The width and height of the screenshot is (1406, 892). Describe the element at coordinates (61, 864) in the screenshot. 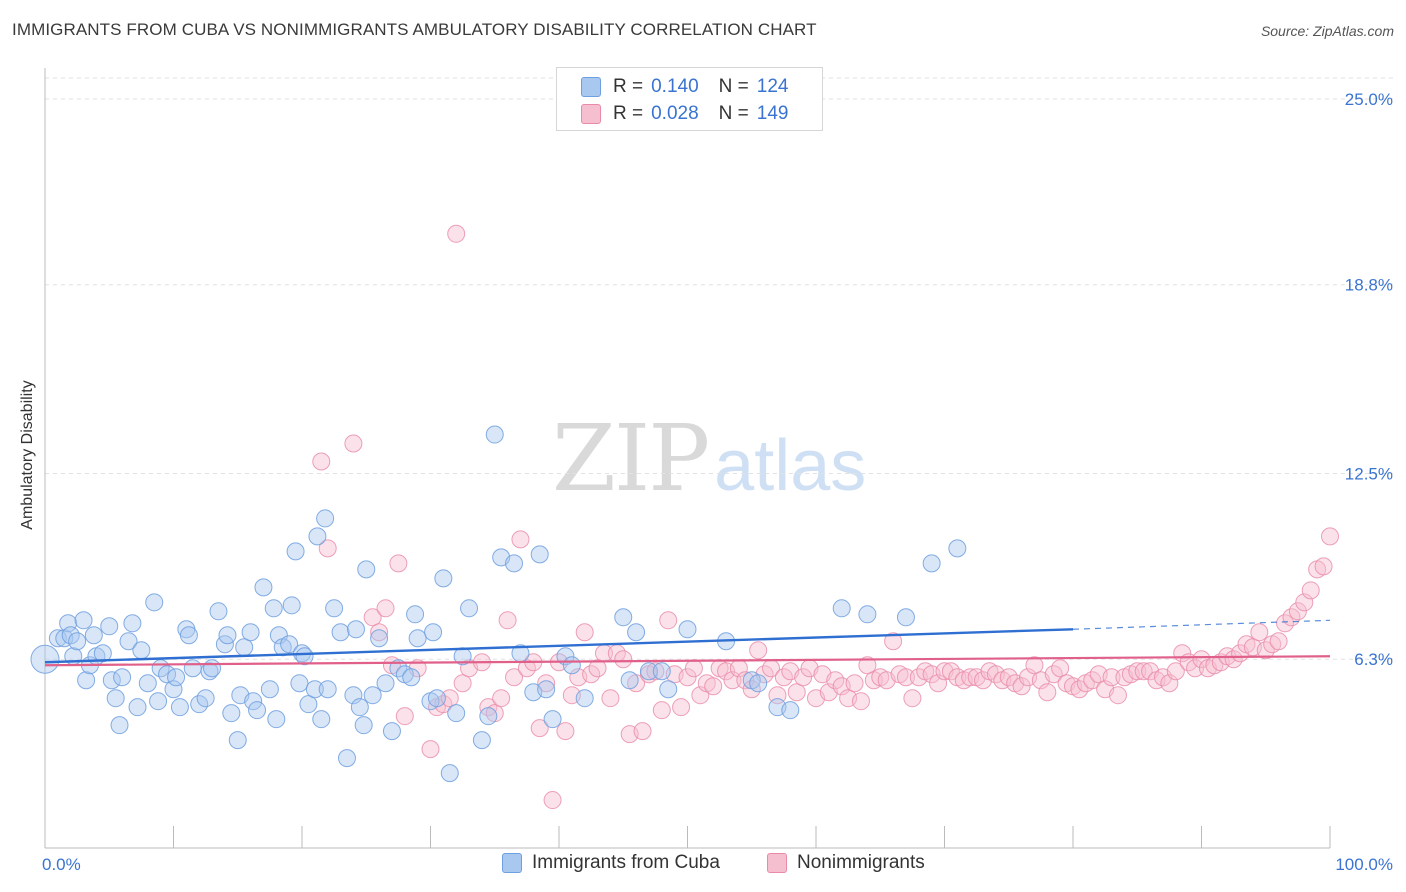

I see `x-tick-label: 0.0%` at that location.